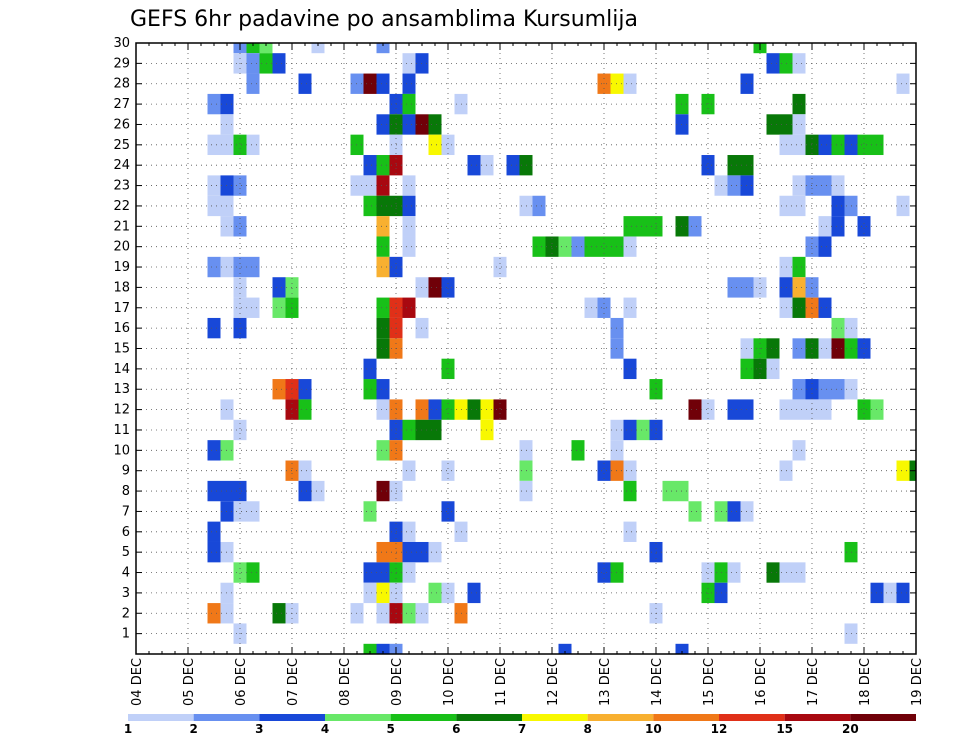  Describe the element at coordinates (121, 43) in the screenshot. I see `y-tick-label: 30` at that location.